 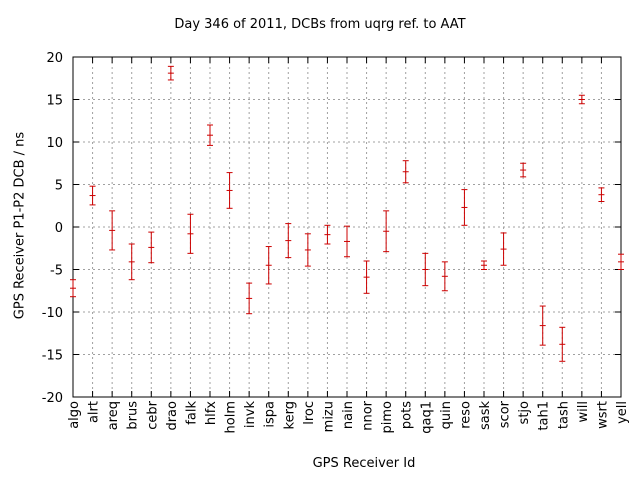 I want to click on x-tick-label: falk, so click(x=191, y=413).